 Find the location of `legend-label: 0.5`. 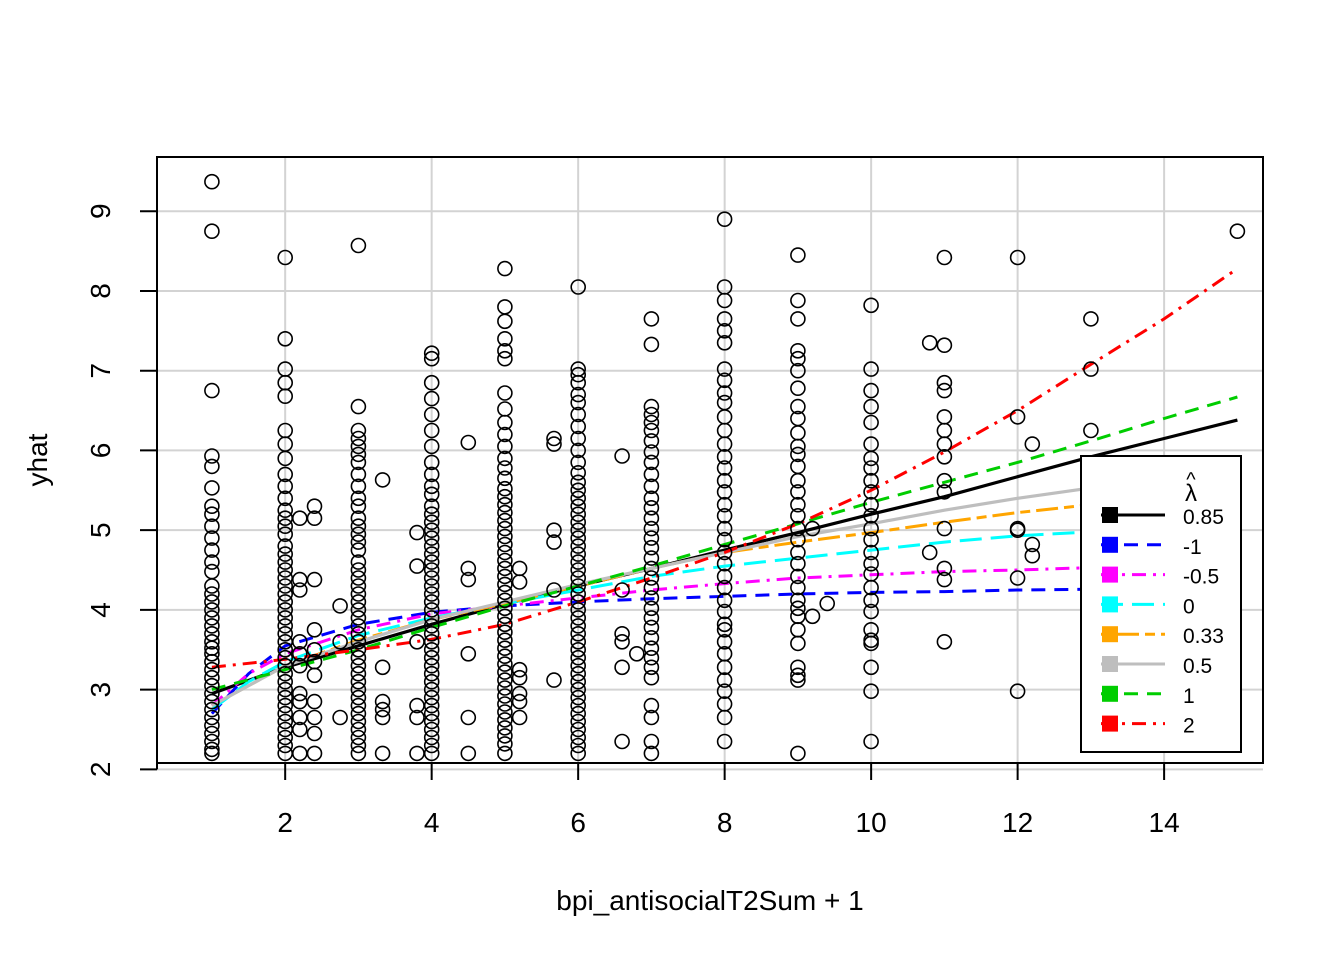

legend-label: 0.5 is located at coordinates (1197, 666).